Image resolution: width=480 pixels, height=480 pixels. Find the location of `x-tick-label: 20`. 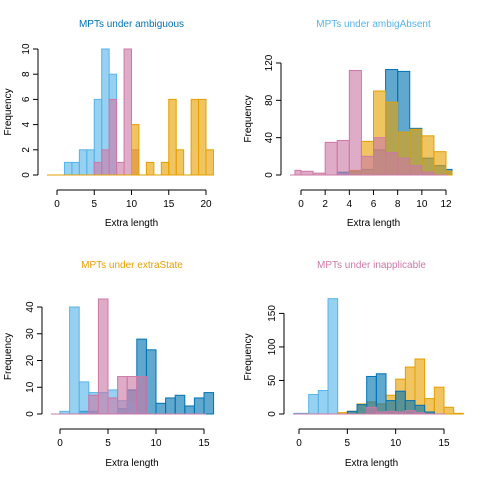

x-tick-label: 20 is located at coordinates (206, 204).